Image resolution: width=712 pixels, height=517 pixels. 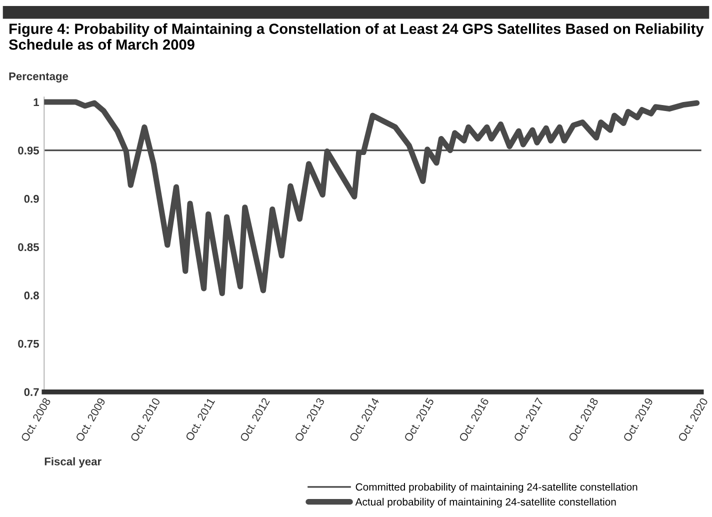 What do you see at coordinates (31, 392) in the screenshot?
I see `y-tick-label: 0.7` at bounding box center [31, 392].